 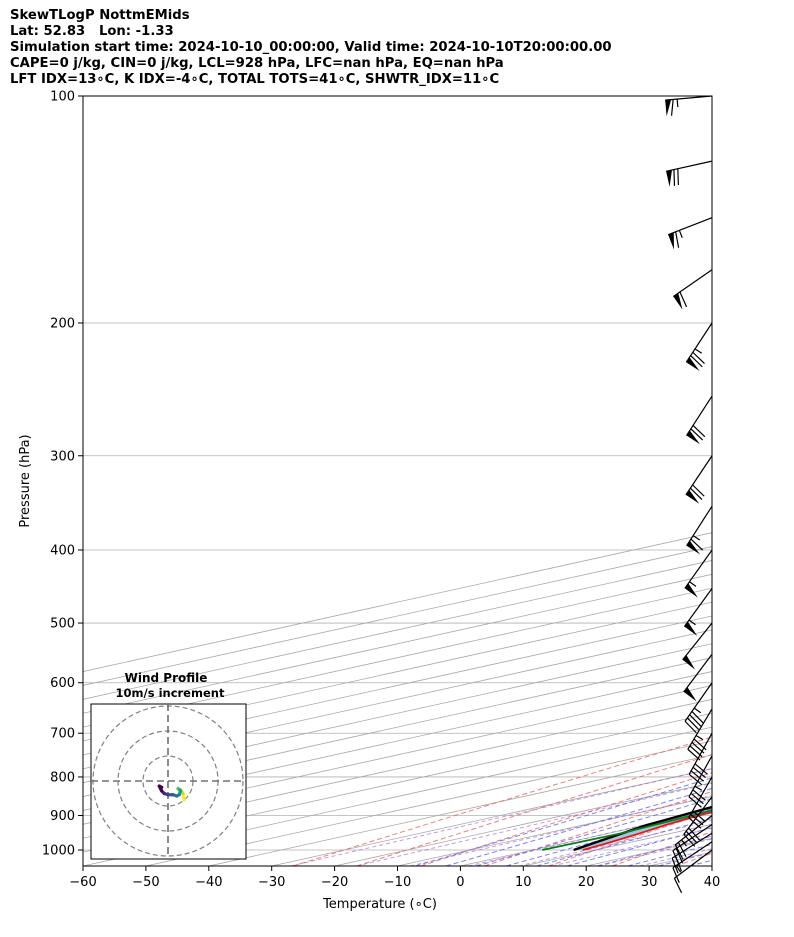 I want to click on temperature-profile-line, so click(x=647, y=831).